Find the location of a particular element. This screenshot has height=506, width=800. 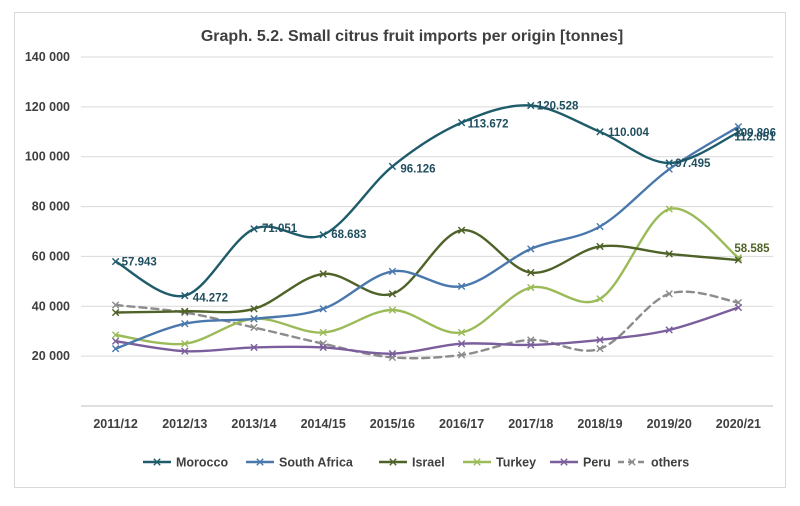

series-line-others is located at coordinates (427, 325).